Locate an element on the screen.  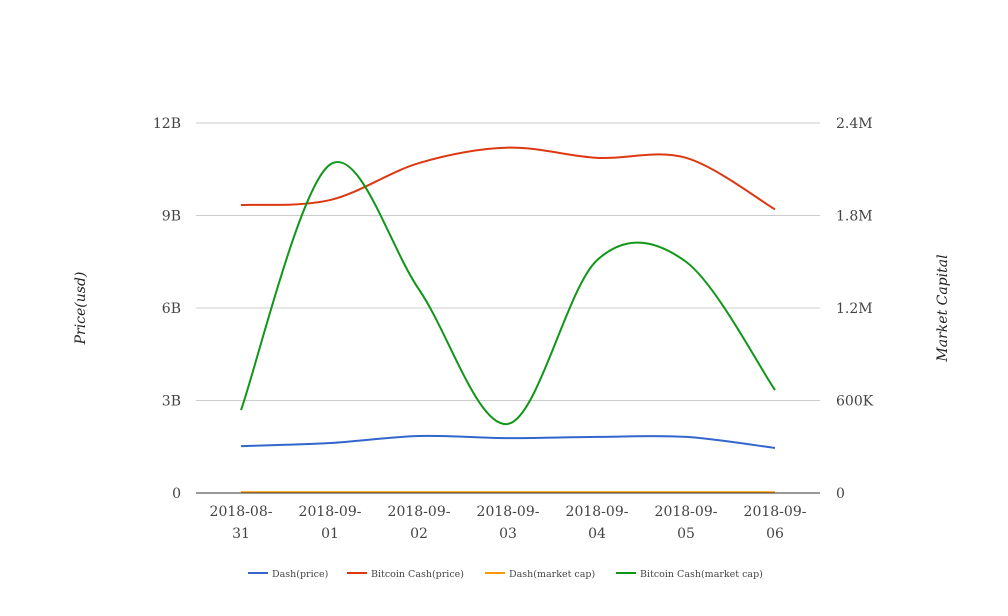
x-tick-line: 03 is located at coordinates (508, 534).